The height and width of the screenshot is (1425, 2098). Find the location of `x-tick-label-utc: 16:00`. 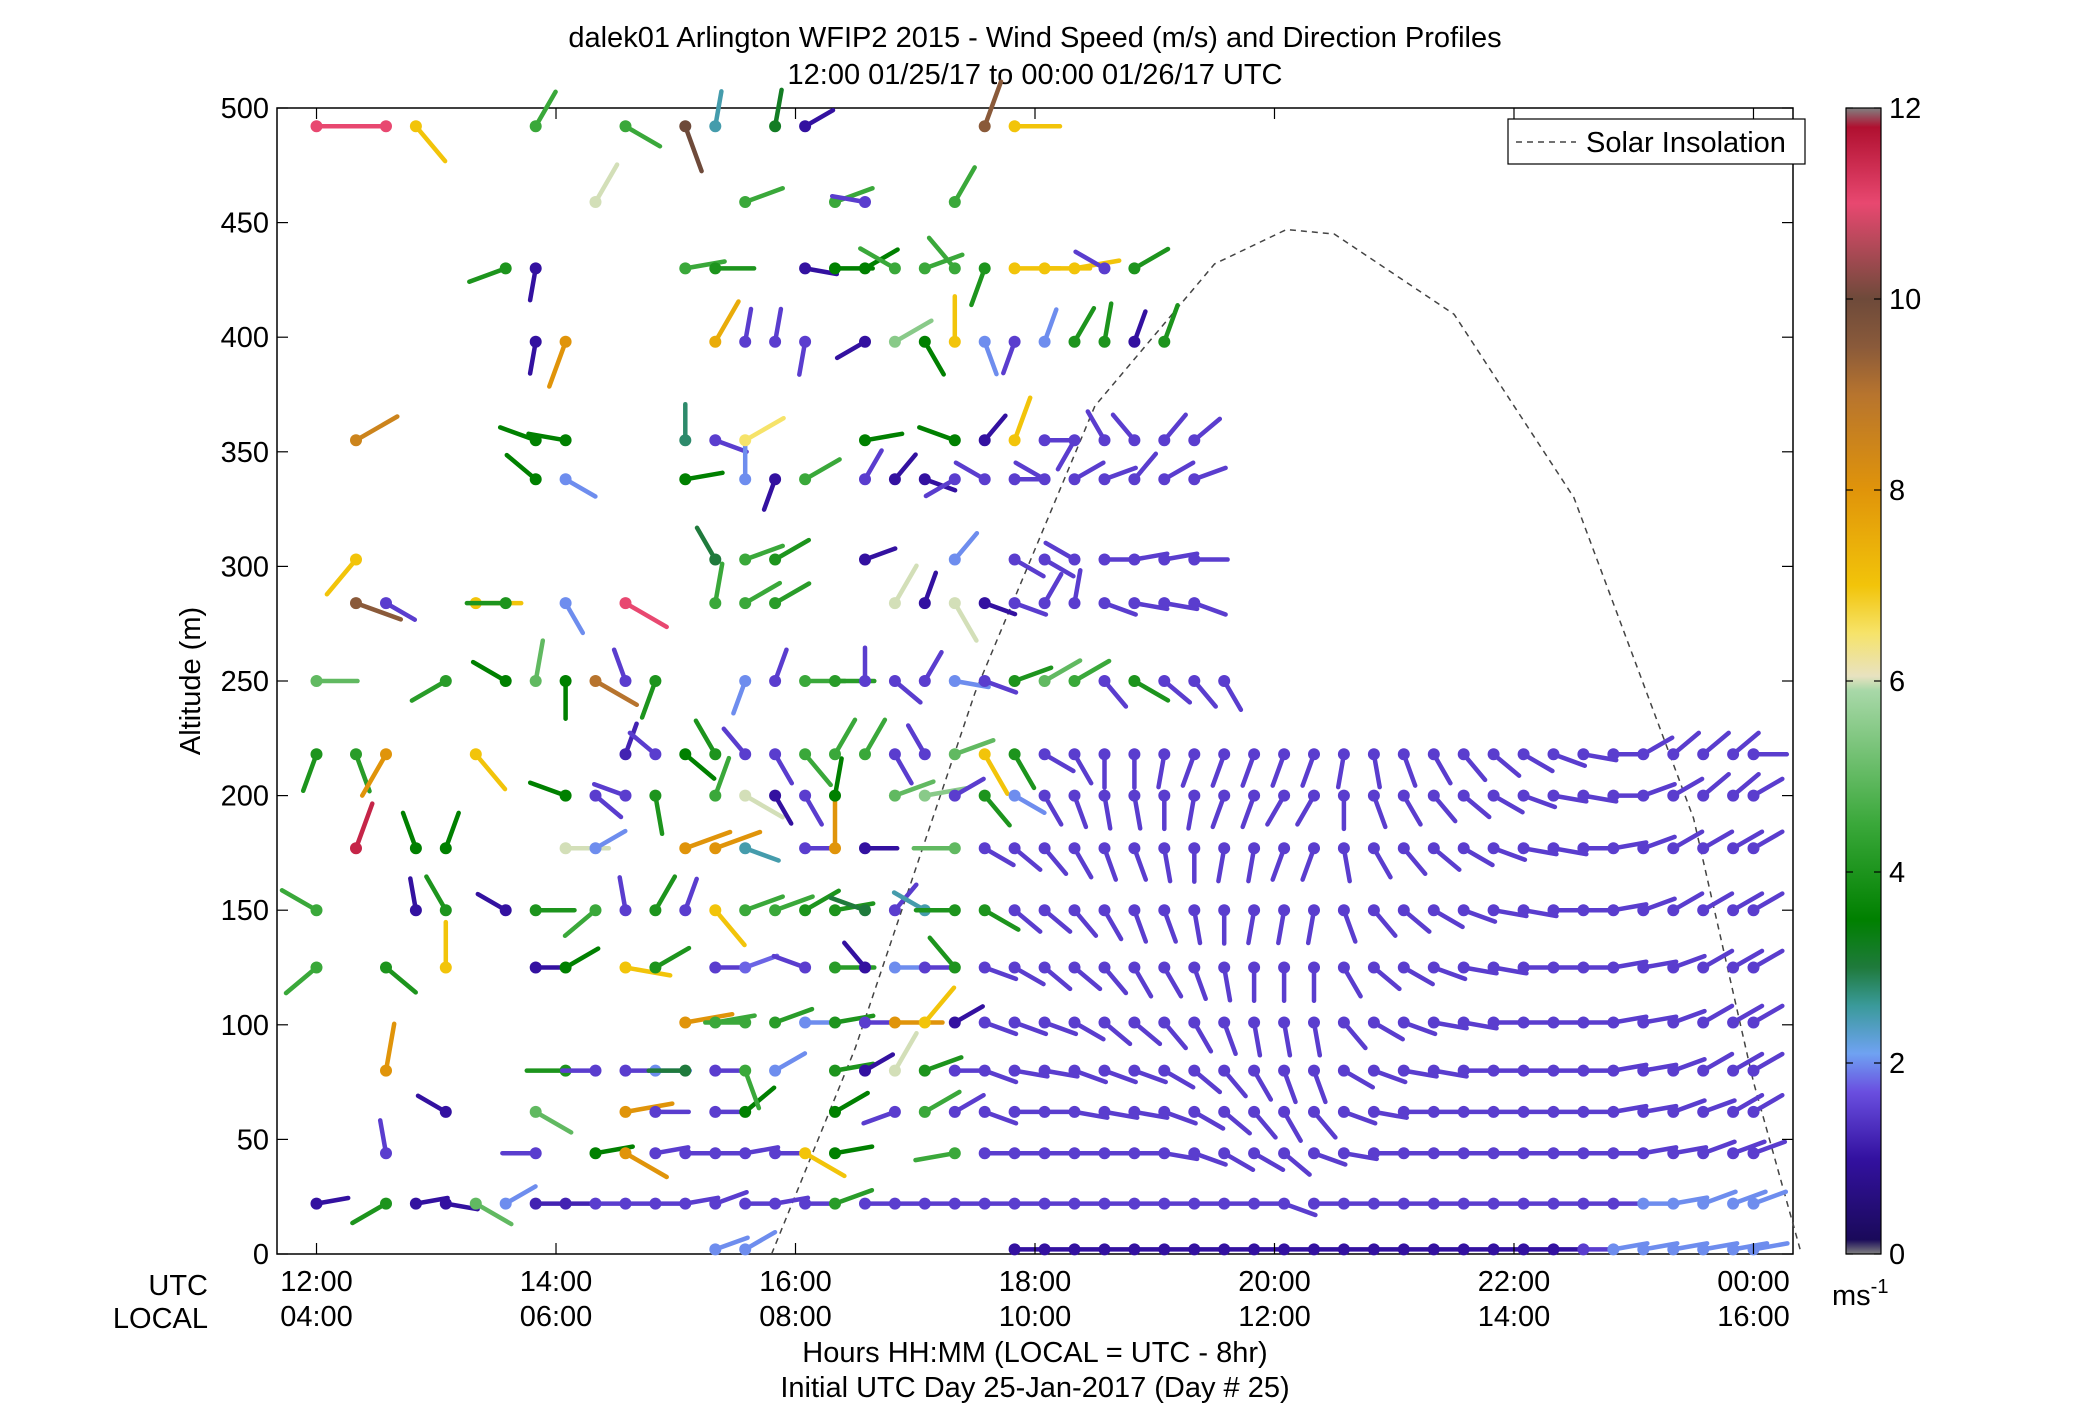

x-tick-label-utc: 16:00 is located at coordinates (795, 1282).